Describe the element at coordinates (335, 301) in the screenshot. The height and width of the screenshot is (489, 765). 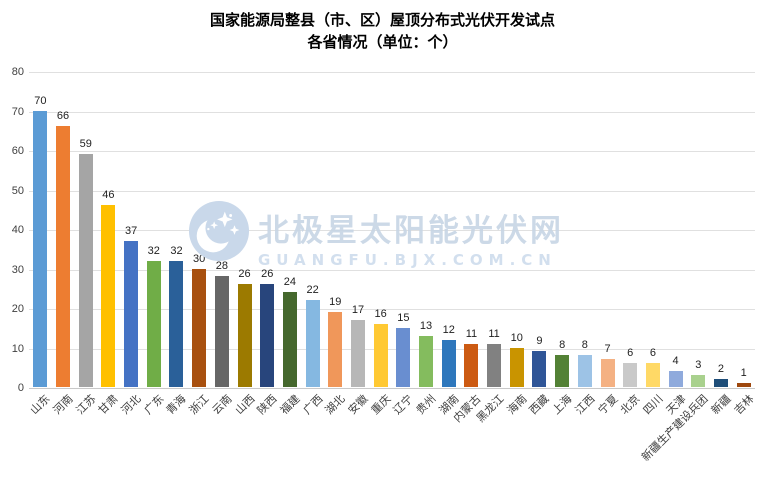
I see `bar-value-label: 19` at that location.